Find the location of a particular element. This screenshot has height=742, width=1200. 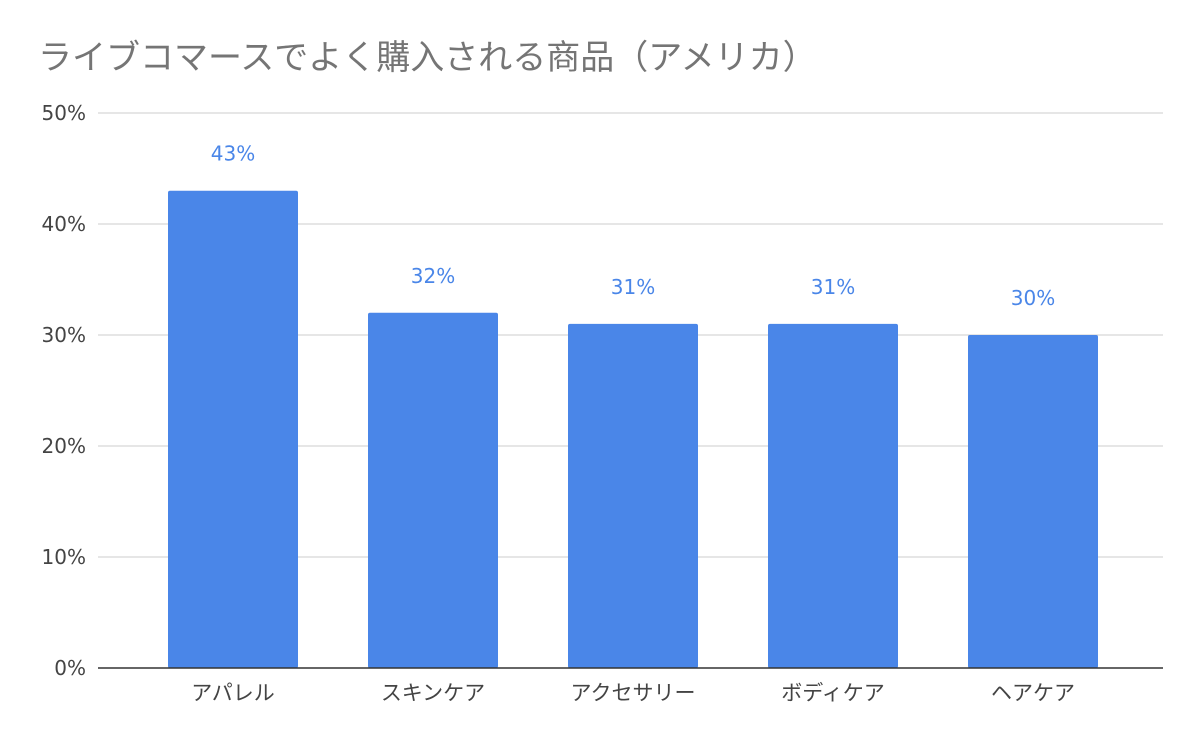

y-tick-label: 30% is located at coordinates (64, 335).